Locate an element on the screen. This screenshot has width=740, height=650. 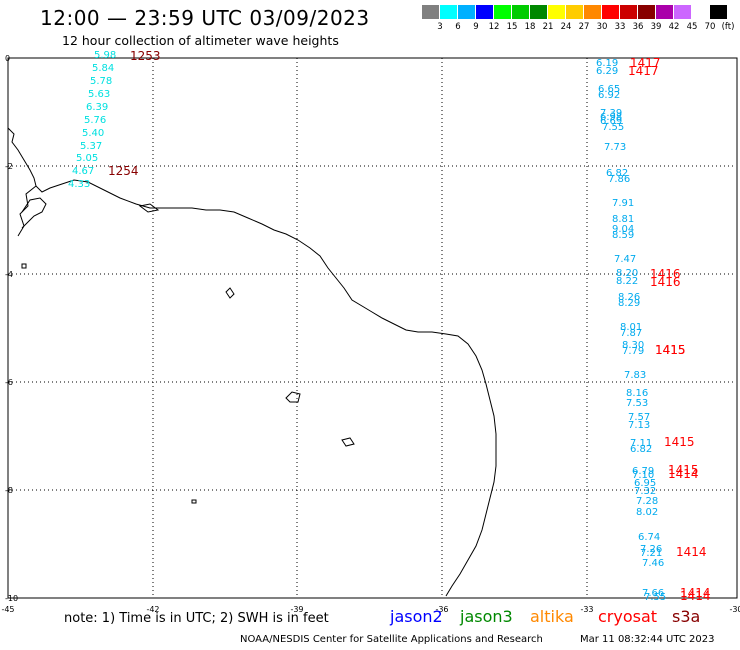
x-tick-label: -30 is located at coordinates (734, 609).